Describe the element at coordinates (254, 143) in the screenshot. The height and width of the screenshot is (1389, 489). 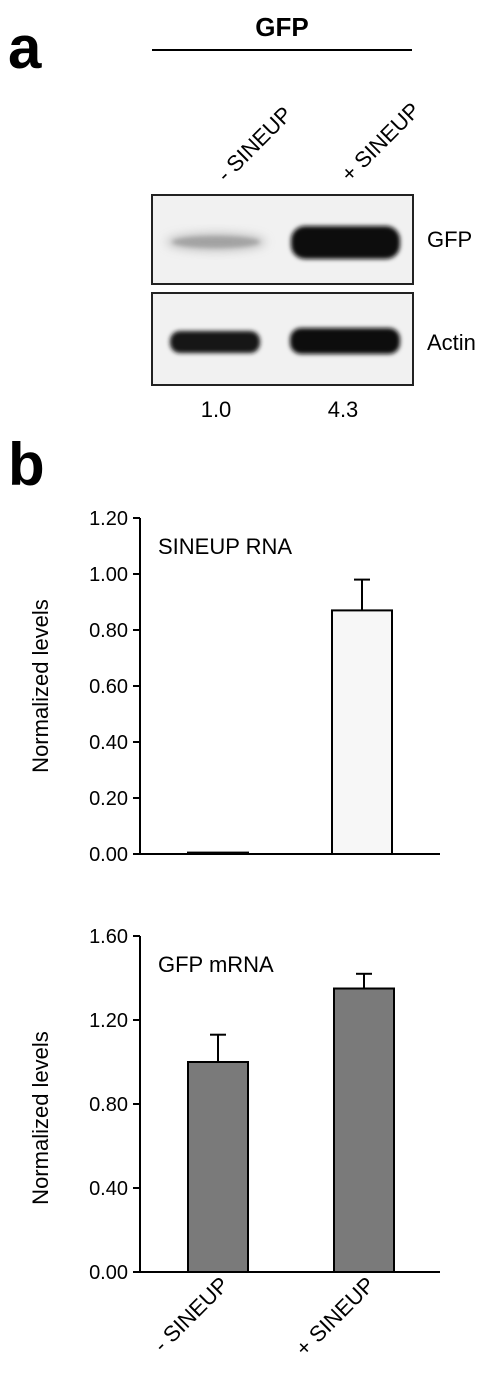
I see `lane-label-minus: - SINEUP` at that location.